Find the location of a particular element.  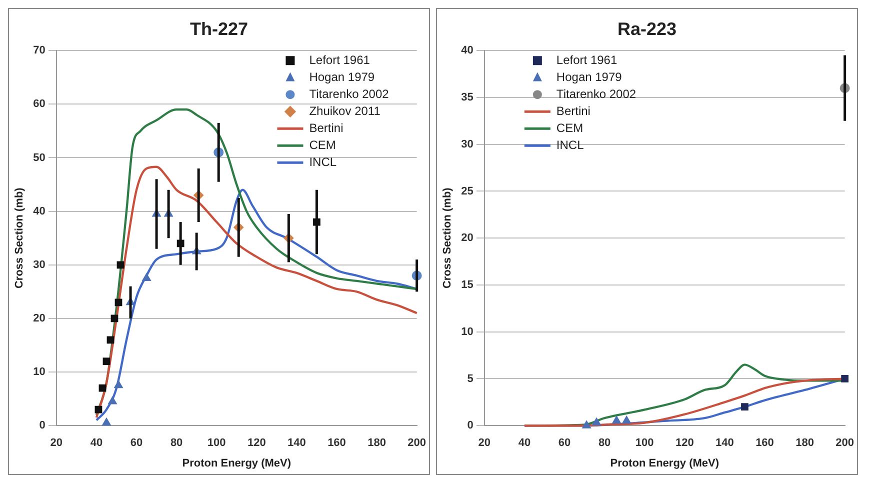

y-tick-label: 35 is located at coordinates (467, 98).